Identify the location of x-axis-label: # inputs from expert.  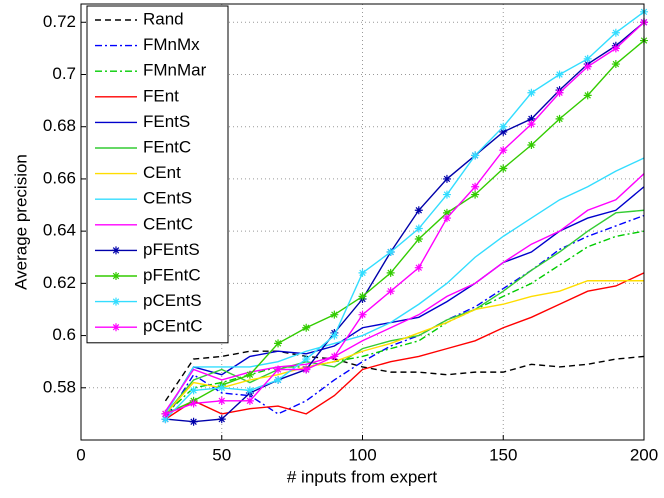
(362, 476).